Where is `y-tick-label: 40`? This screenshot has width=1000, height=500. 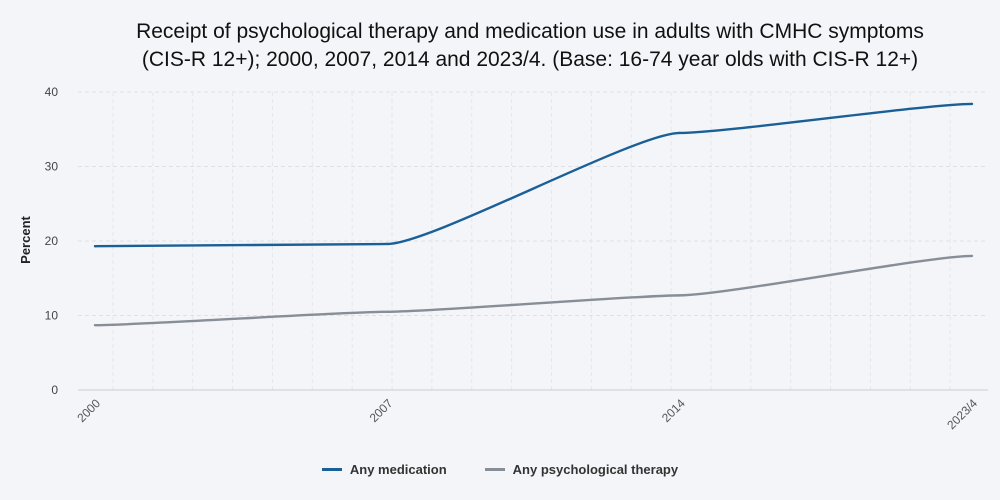 y-tick-label: 40 is located at coordinates (52, 92).